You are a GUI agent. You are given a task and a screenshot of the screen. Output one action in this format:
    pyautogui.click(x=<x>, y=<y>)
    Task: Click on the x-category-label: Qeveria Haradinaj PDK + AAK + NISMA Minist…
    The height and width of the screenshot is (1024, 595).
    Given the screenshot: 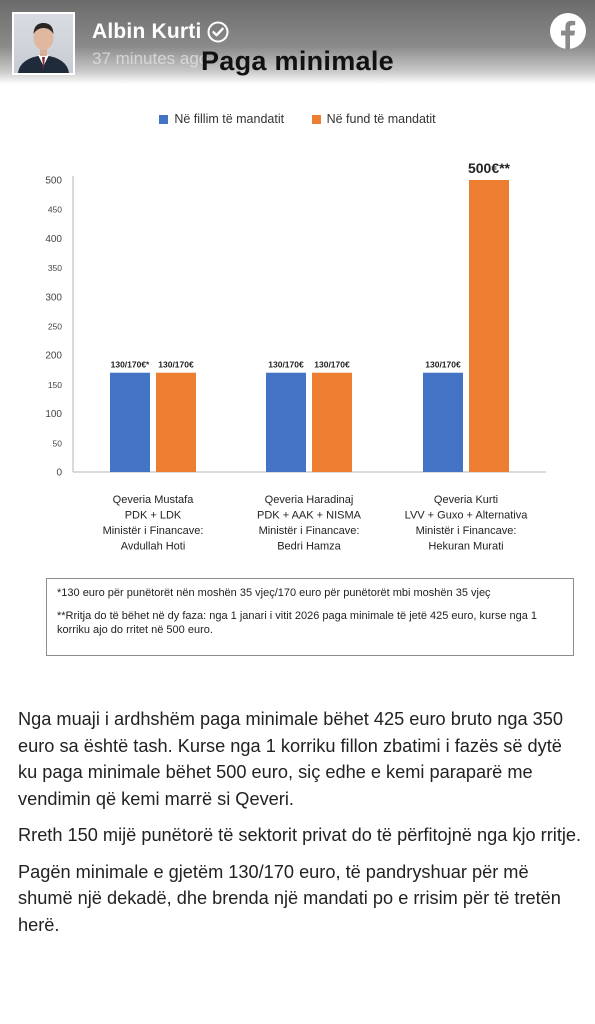 What is the action you would take?
    pyautogui.click(x=309, y=523)
    